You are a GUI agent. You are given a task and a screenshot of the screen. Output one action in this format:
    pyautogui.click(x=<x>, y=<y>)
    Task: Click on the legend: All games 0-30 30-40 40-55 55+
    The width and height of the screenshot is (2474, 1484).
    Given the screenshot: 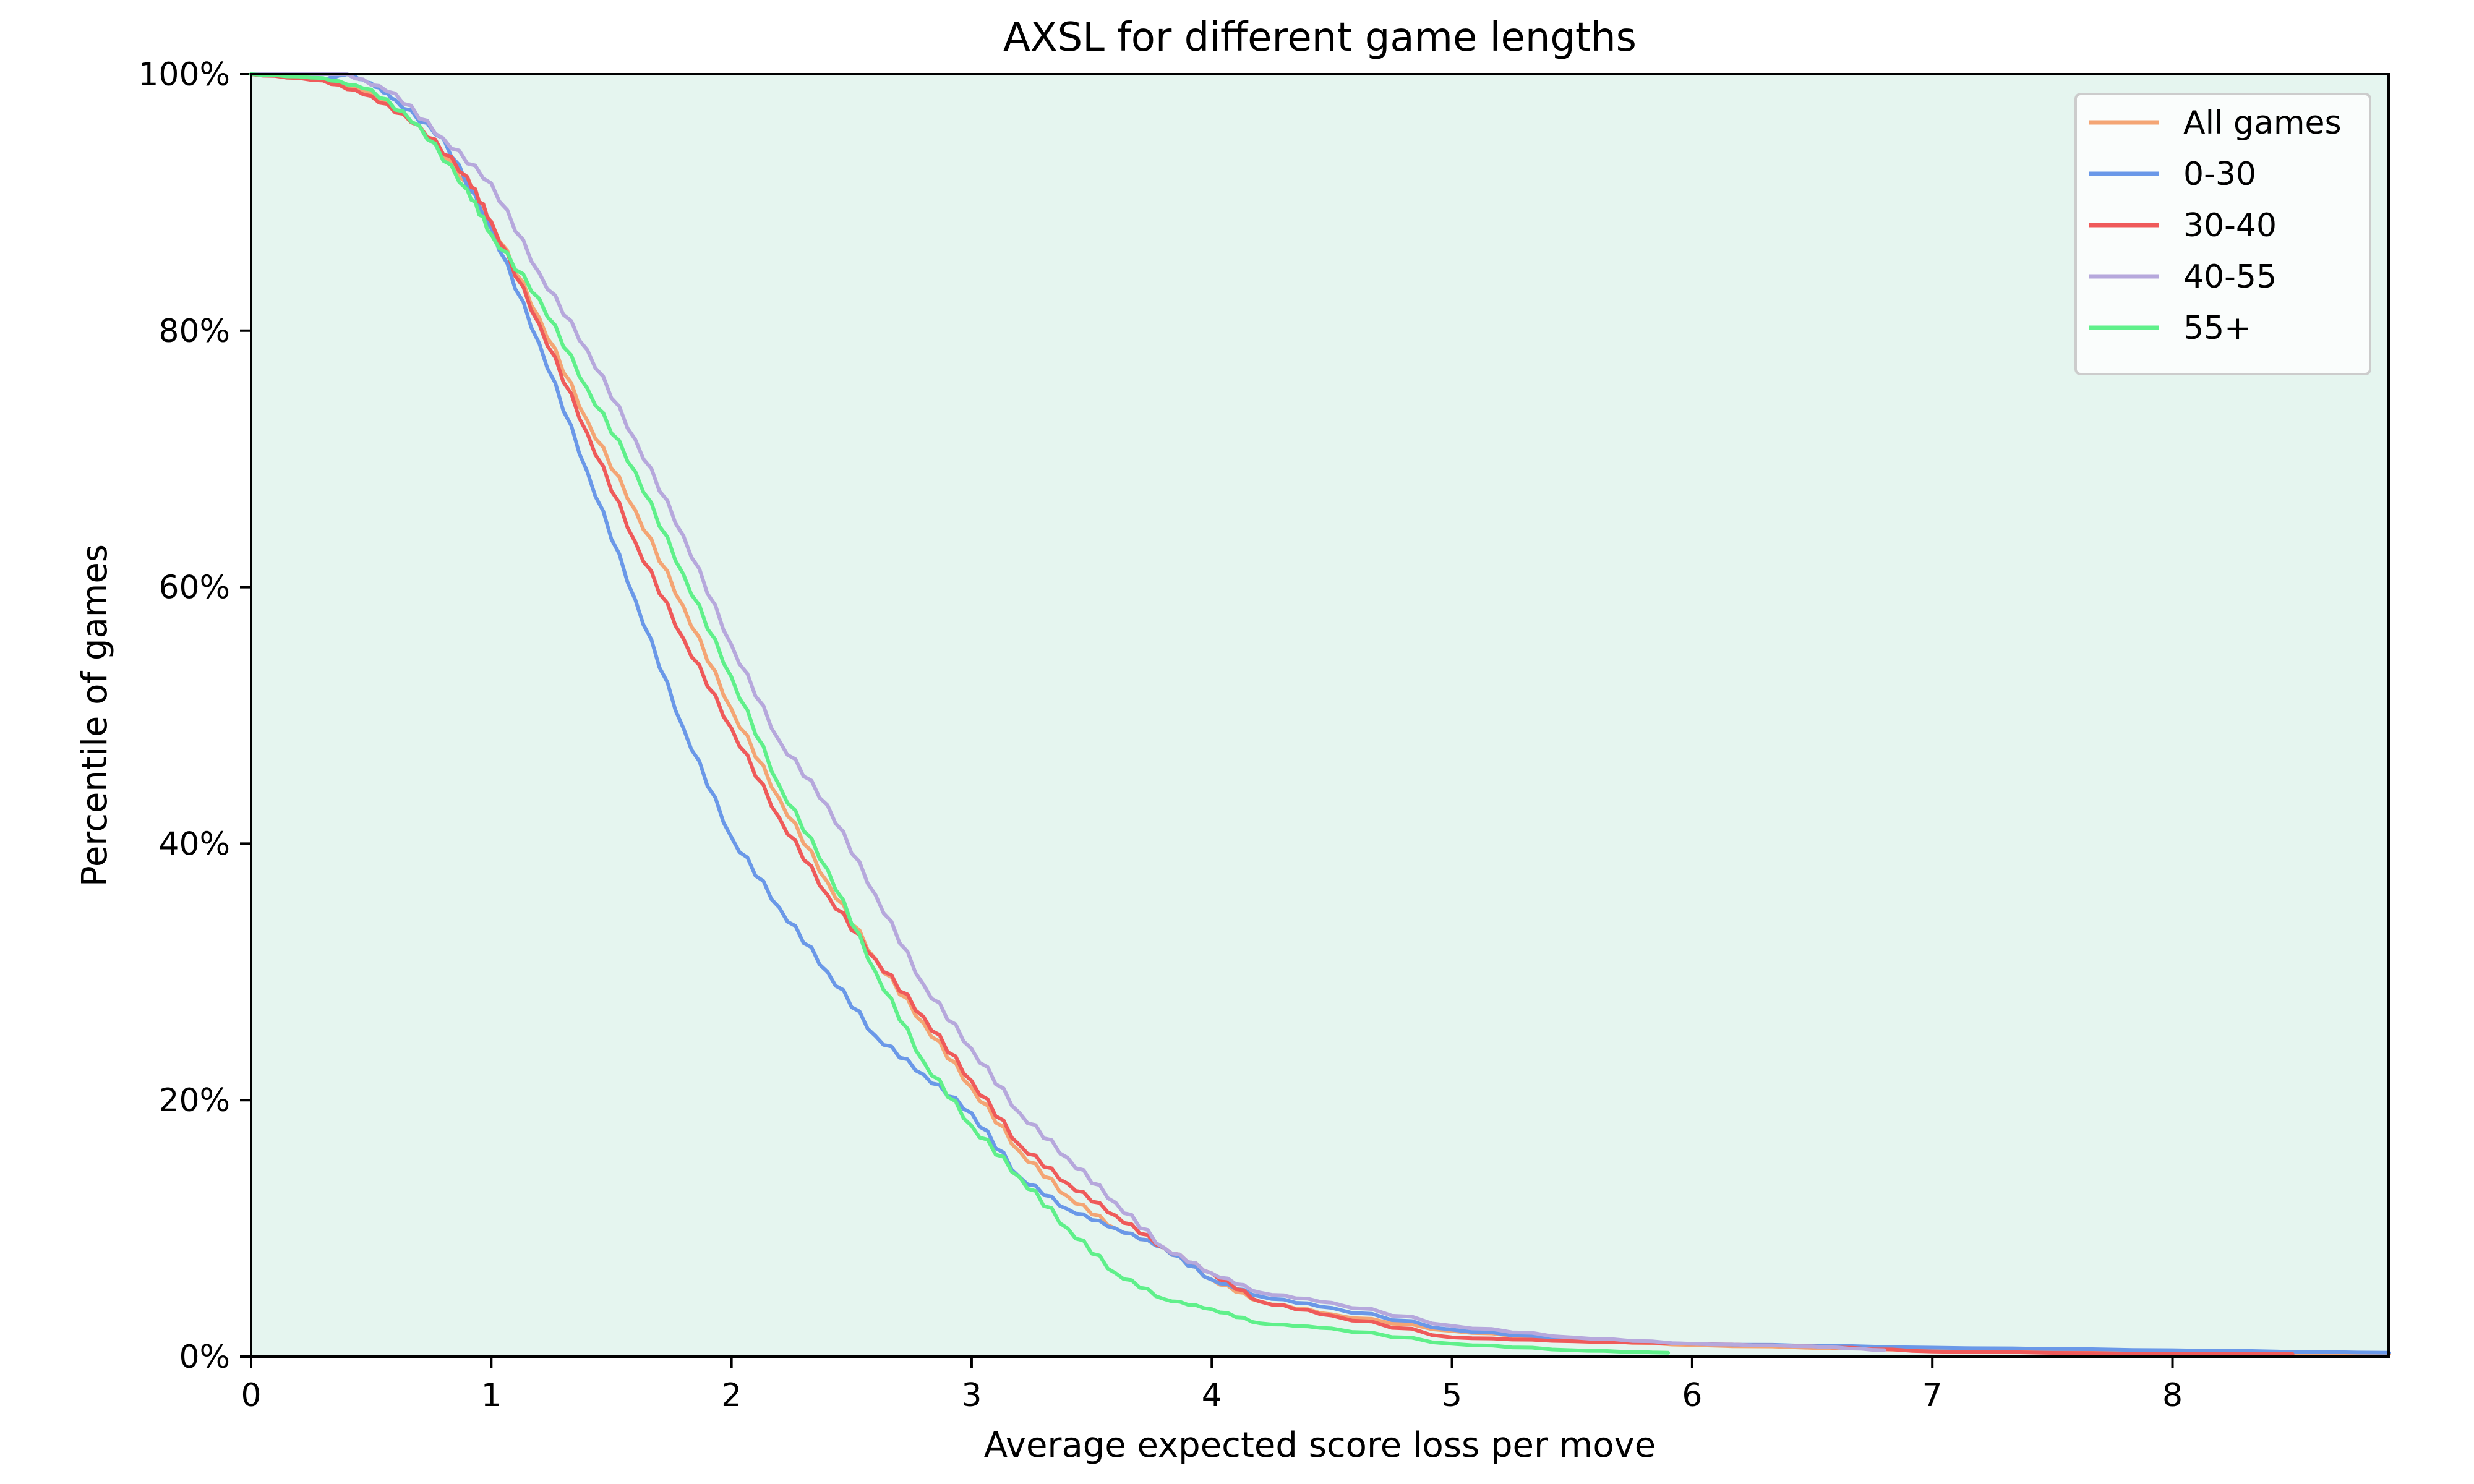 What is the action you would take?
    pyautogui.click(x=2222, y=234)
    